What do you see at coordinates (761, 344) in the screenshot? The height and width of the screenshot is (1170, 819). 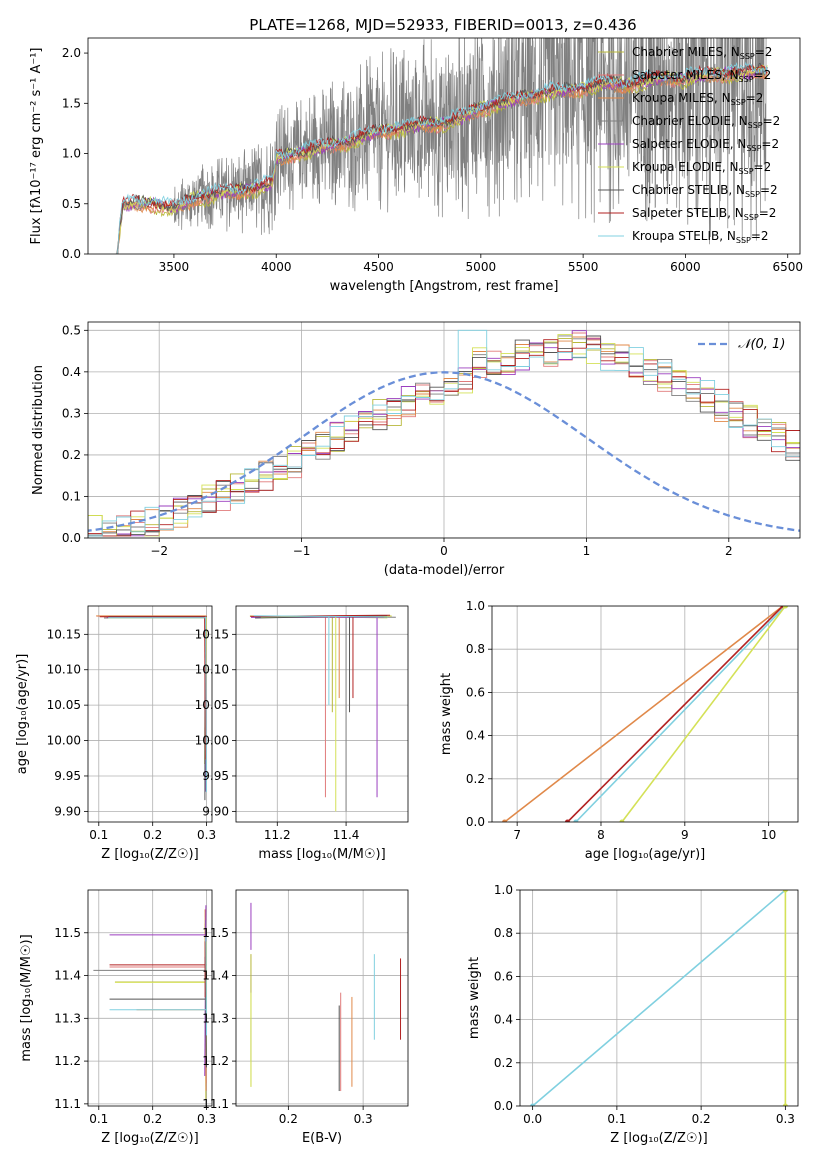 I see `legend-entry: 𝒩(0, 1)` at bounding box center [761, 344].